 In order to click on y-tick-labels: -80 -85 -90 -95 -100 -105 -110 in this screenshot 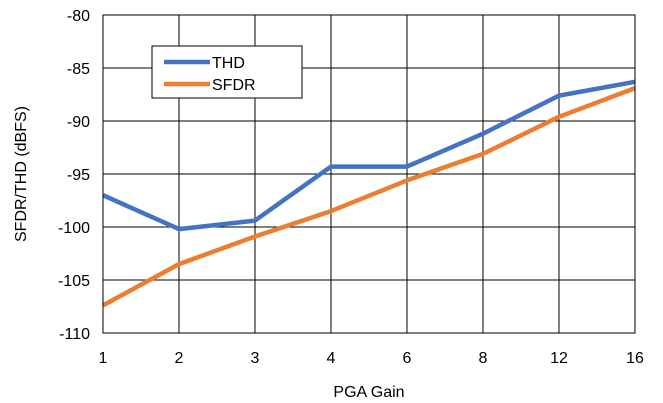, I will do `click(74, 175)`.